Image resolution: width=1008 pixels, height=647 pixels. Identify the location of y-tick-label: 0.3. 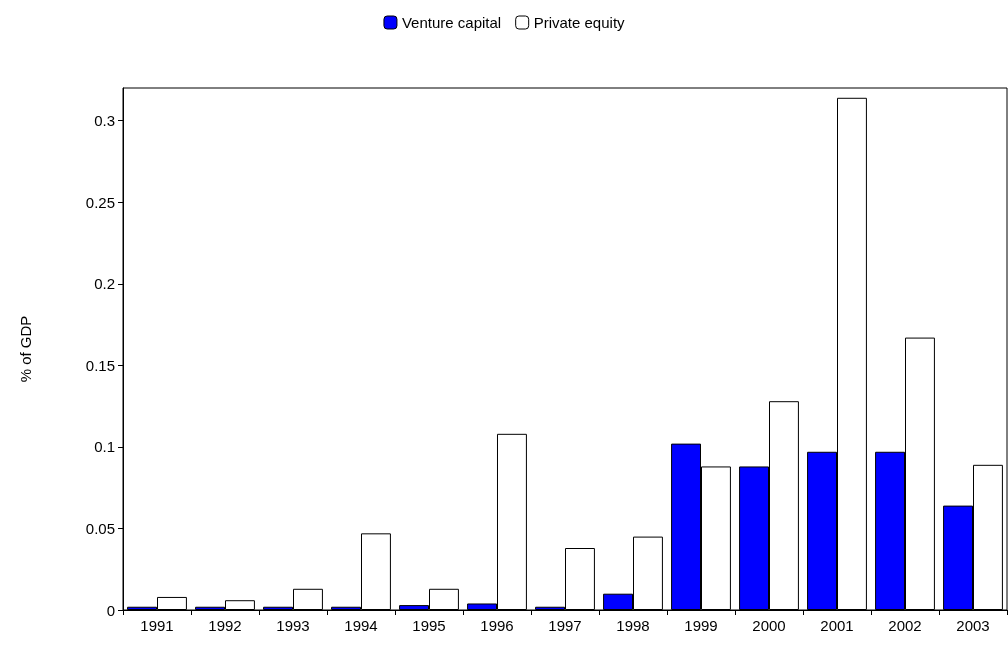
(104, 121).